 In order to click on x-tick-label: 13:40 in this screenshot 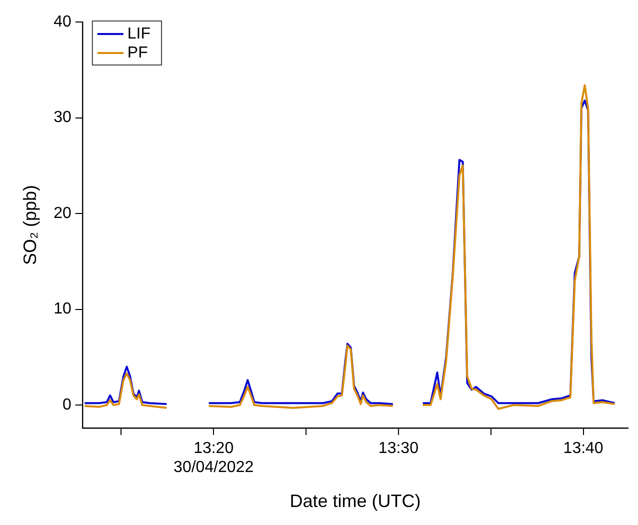, I will do `click(583, 449)`.